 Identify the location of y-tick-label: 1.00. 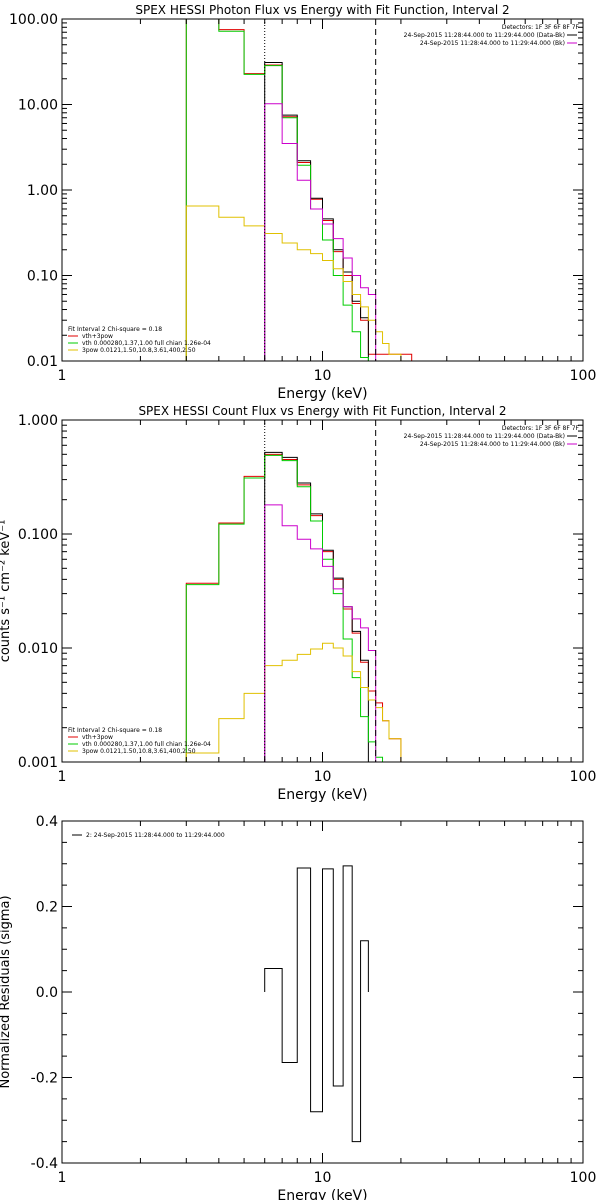
(42, 191).